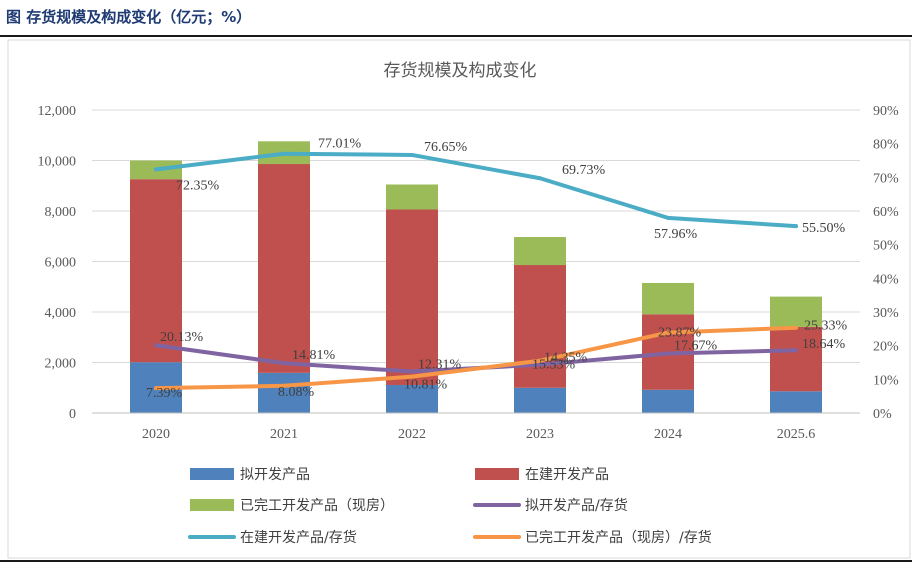  I want to click on legend-label: 已完工开发产品（现房）, so click(317, 506).